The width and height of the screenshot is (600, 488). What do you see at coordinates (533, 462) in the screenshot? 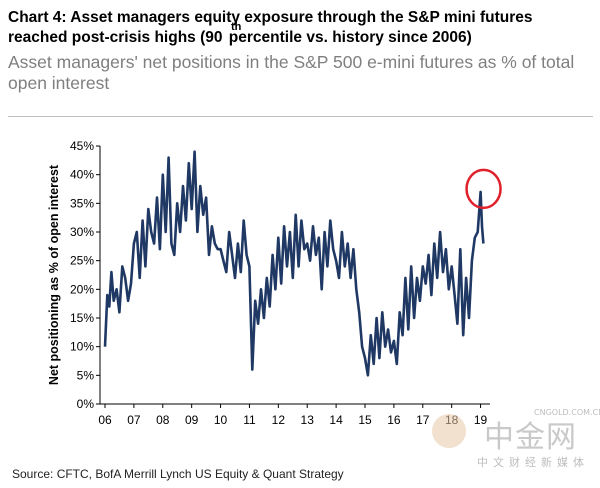
I see `watermark-subtitle: 中文财经新媒体` at bounding box center [533, 462].